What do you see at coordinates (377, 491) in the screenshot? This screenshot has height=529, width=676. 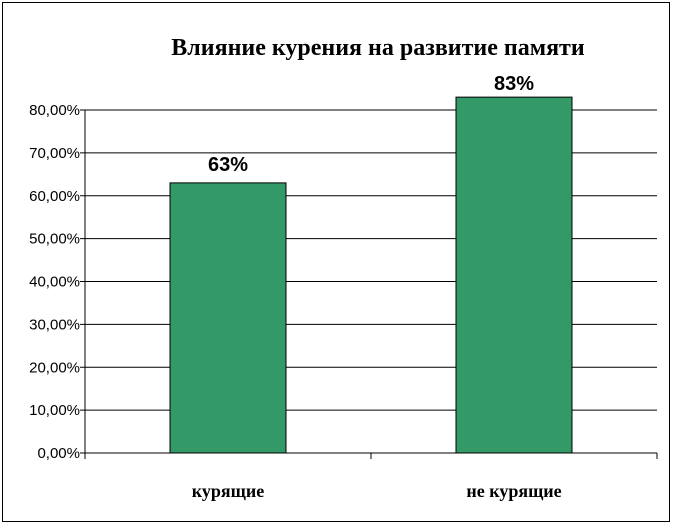 I see `x-tick-labels: курящие не курящие` at bounding box center [377, 491].